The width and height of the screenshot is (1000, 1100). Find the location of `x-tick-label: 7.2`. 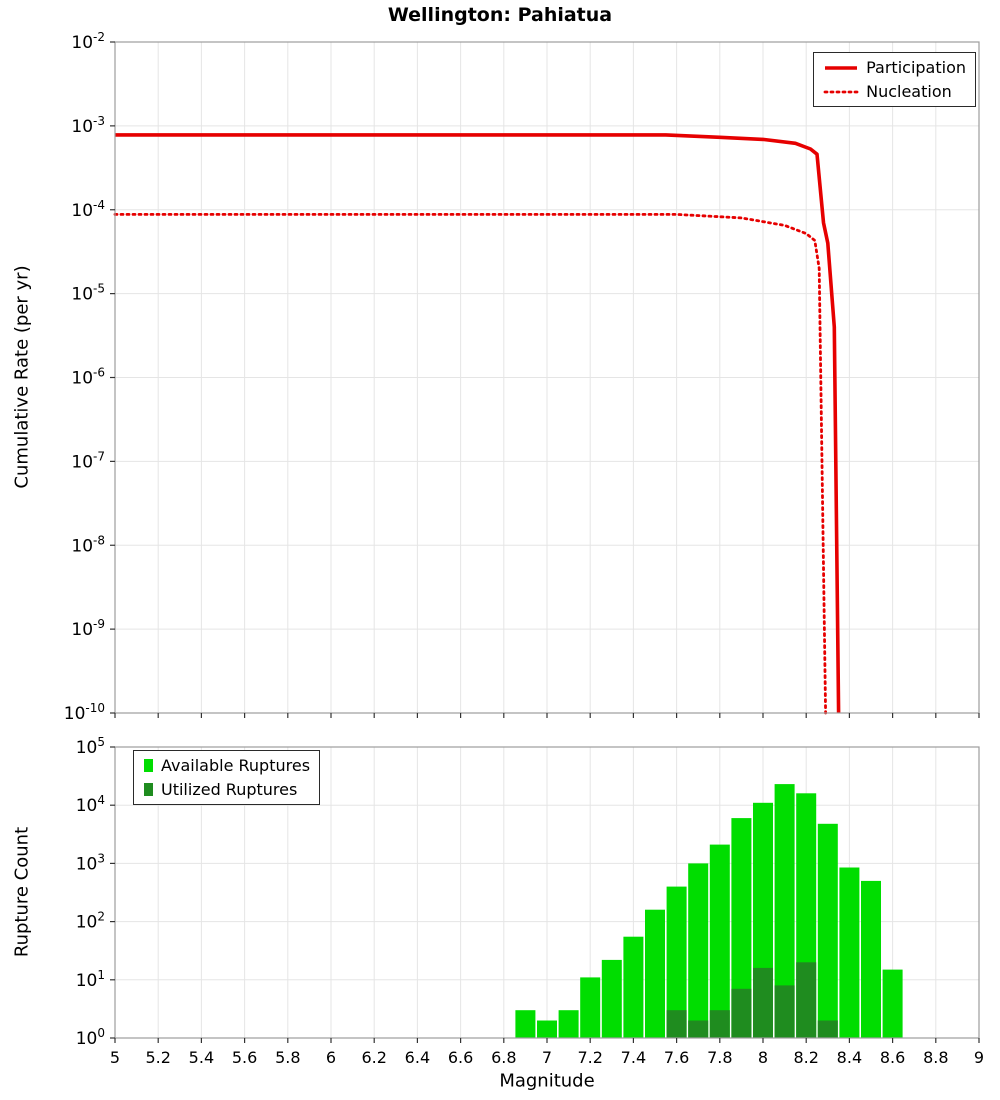

x-tick-label: 7.2 is located at coordinates (589, 1057).